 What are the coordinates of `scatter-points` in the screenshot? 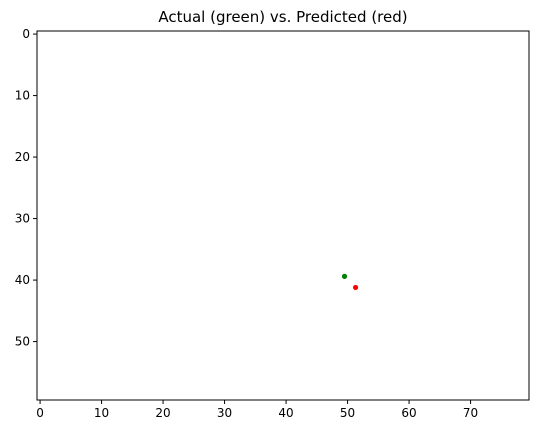 It's located at (350, 282).